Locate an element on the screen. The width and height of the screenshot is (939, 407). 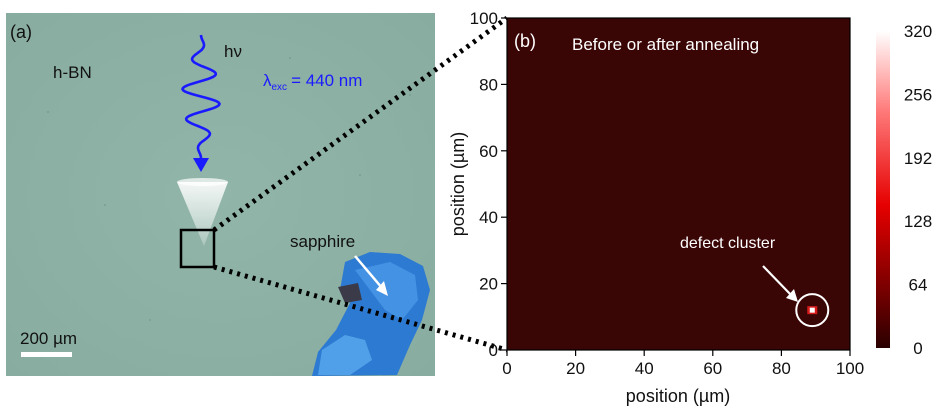
excitation-value: = 440 nm is located at coordinates (326, 80).